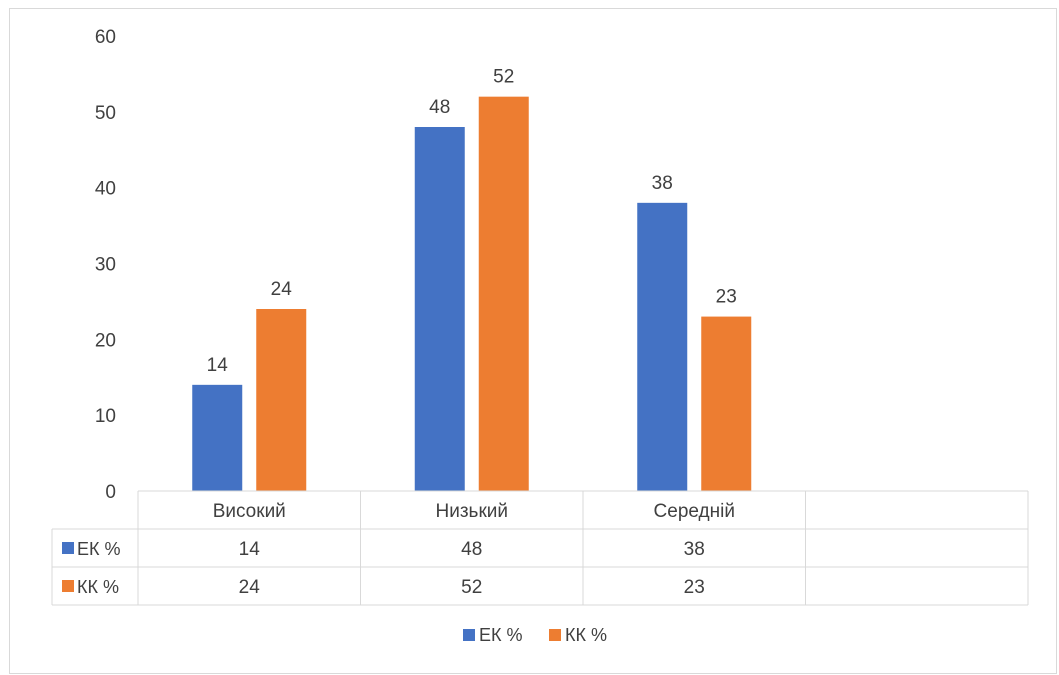  What do you see at coordinates (471, 549) in the screenshot?
I see `table-cell: 48` at bounding box center [471, 549].